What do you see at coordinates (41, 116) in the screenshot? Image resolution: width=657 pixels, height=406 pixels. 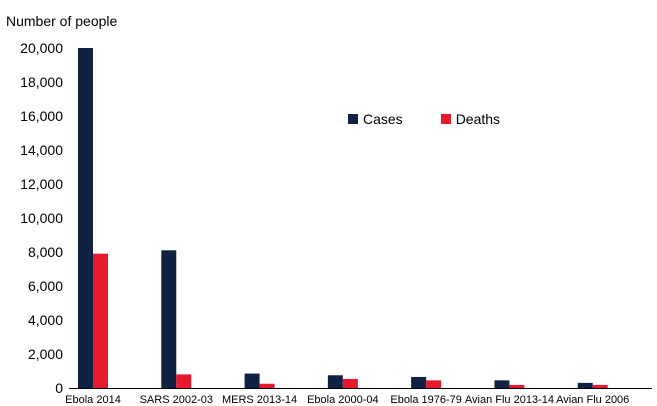 I see `y-tick-label: 16,000` at bounding box center [41, 116].